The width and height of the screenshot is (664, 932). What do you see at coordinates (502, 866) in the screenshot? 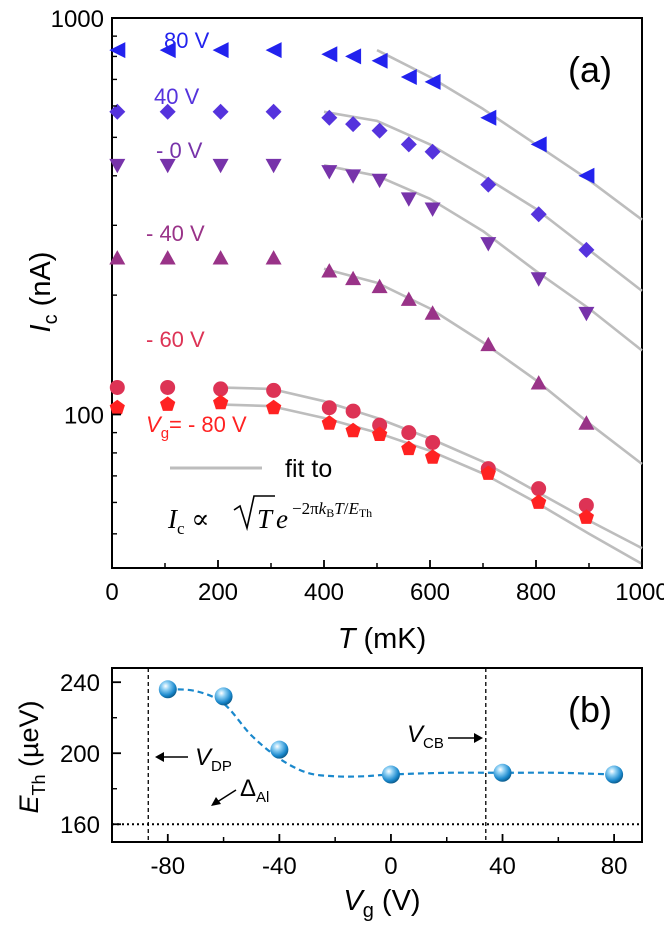
I see `x-tick-label: 40` at bounding box center [502, 866].